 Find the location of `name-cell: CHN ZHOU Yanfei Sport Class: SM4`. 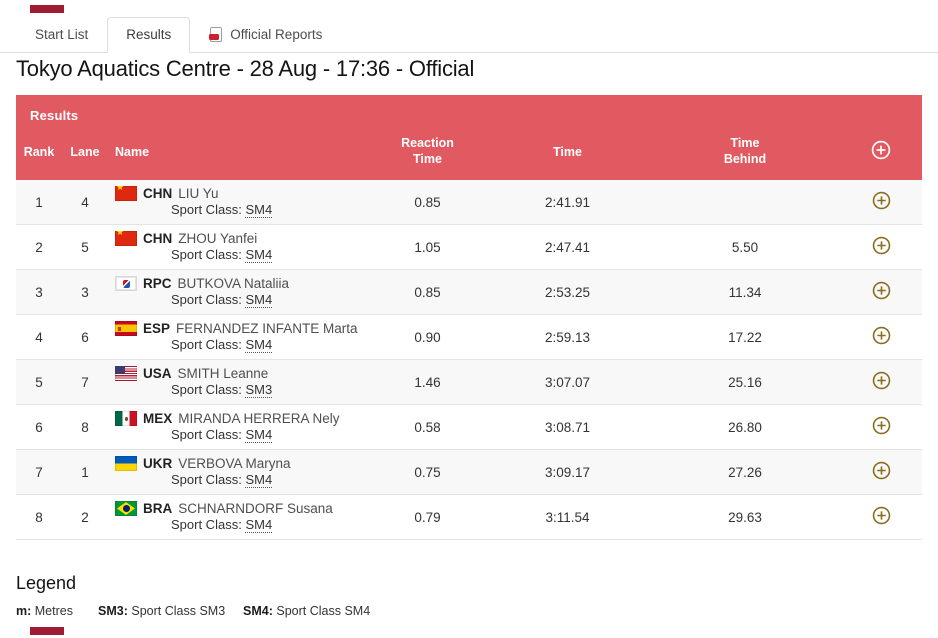

name-cell: CHN ZHOU Yanfei Sport Class: SM4 is located at coordinates (239, 247).